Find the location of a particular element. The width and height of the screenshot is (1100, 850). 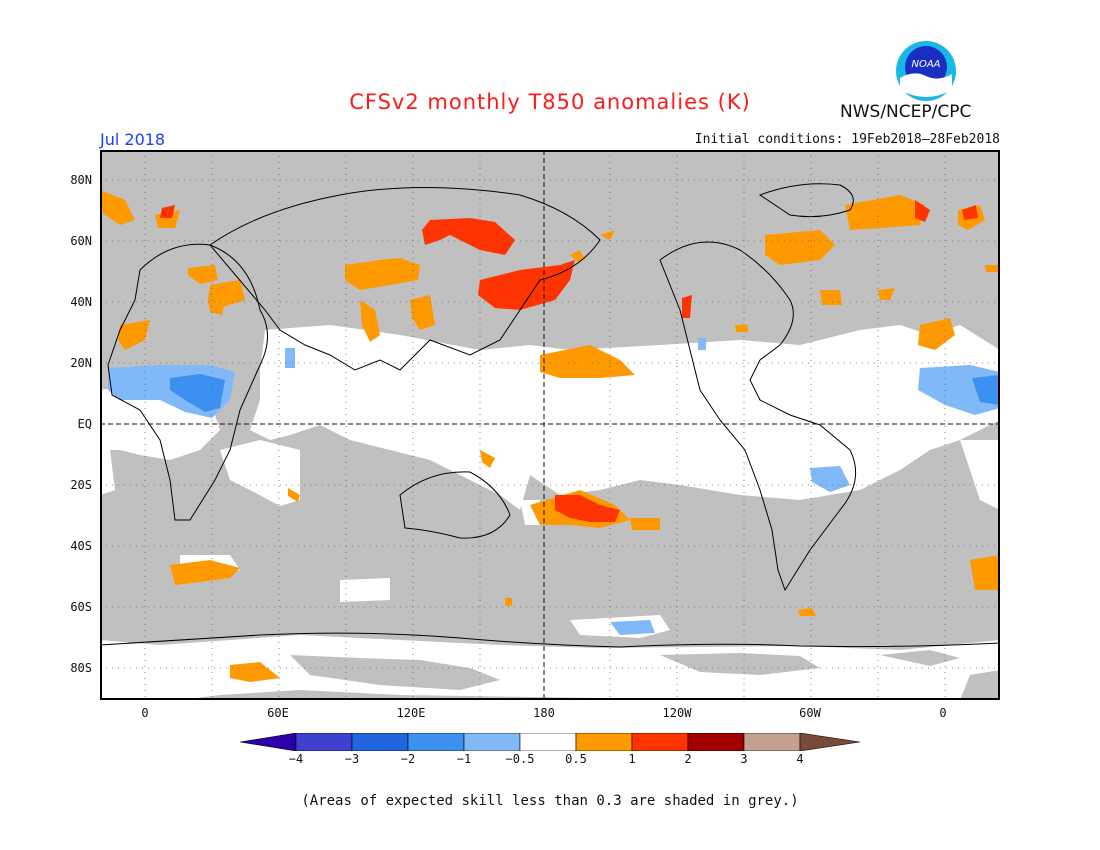

colorbar-tick: −4 is located at coordinates (296, 759).